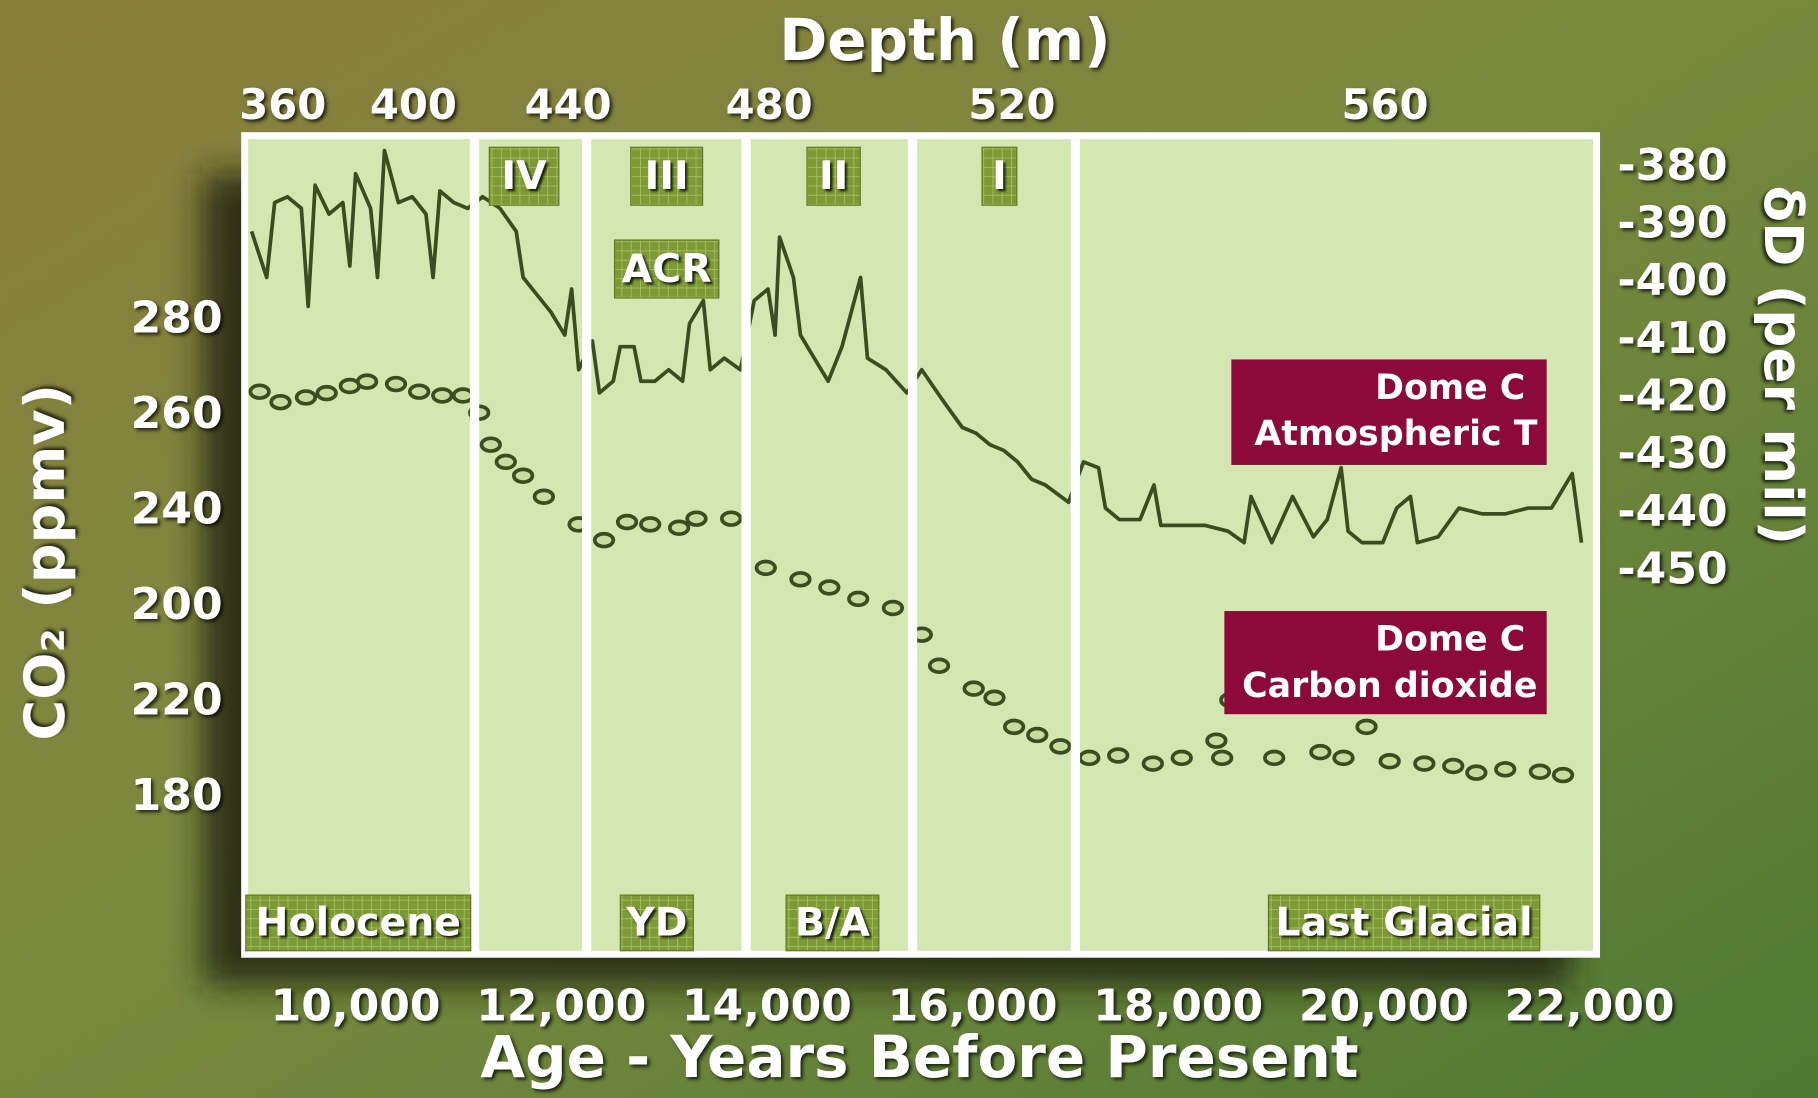  I want to click on x-tick-label: 16,000, so click(973, 1006).